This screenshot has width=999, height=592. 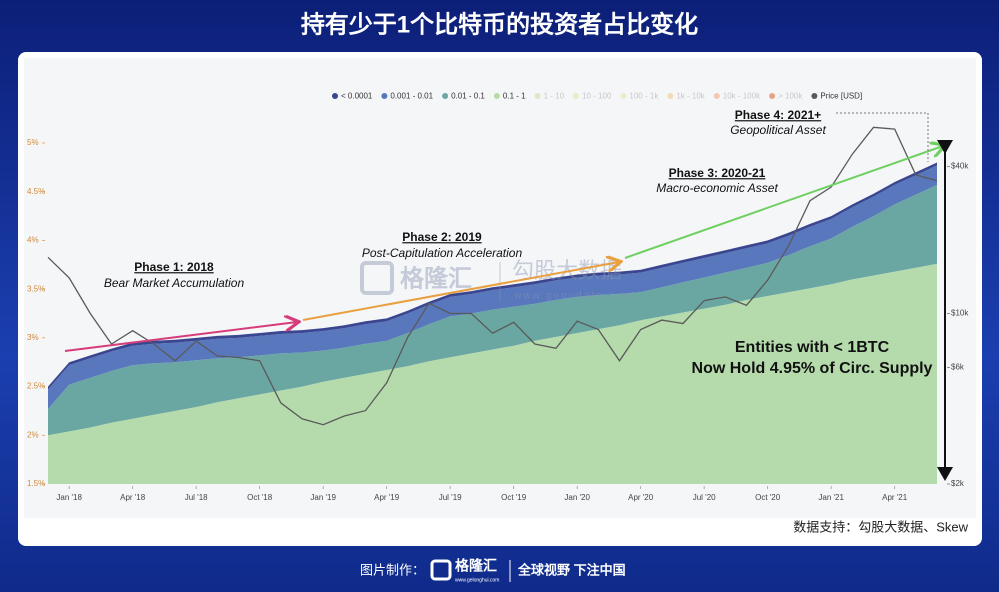 I want to click on annotation: Phase 1: 2018, so click(x=174, y=267).